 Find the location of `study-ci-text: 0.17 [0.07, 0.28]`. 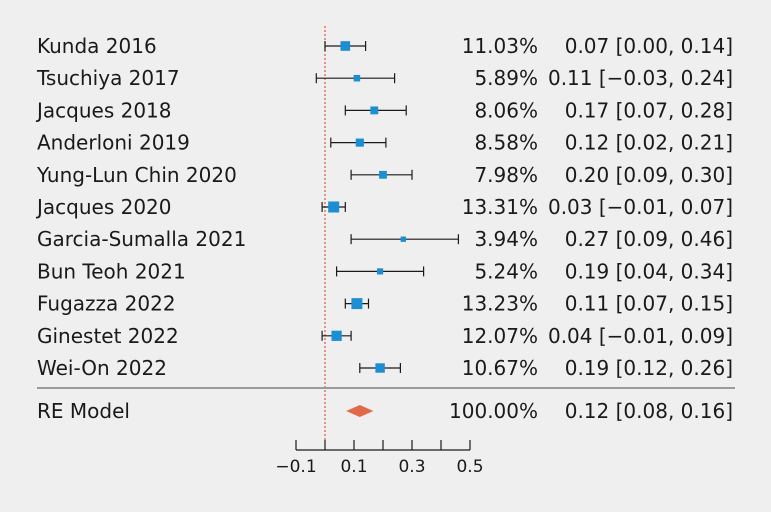

study-ci-text: 0.17 [0.07, 0.28] is located at coordinates (649, 110).